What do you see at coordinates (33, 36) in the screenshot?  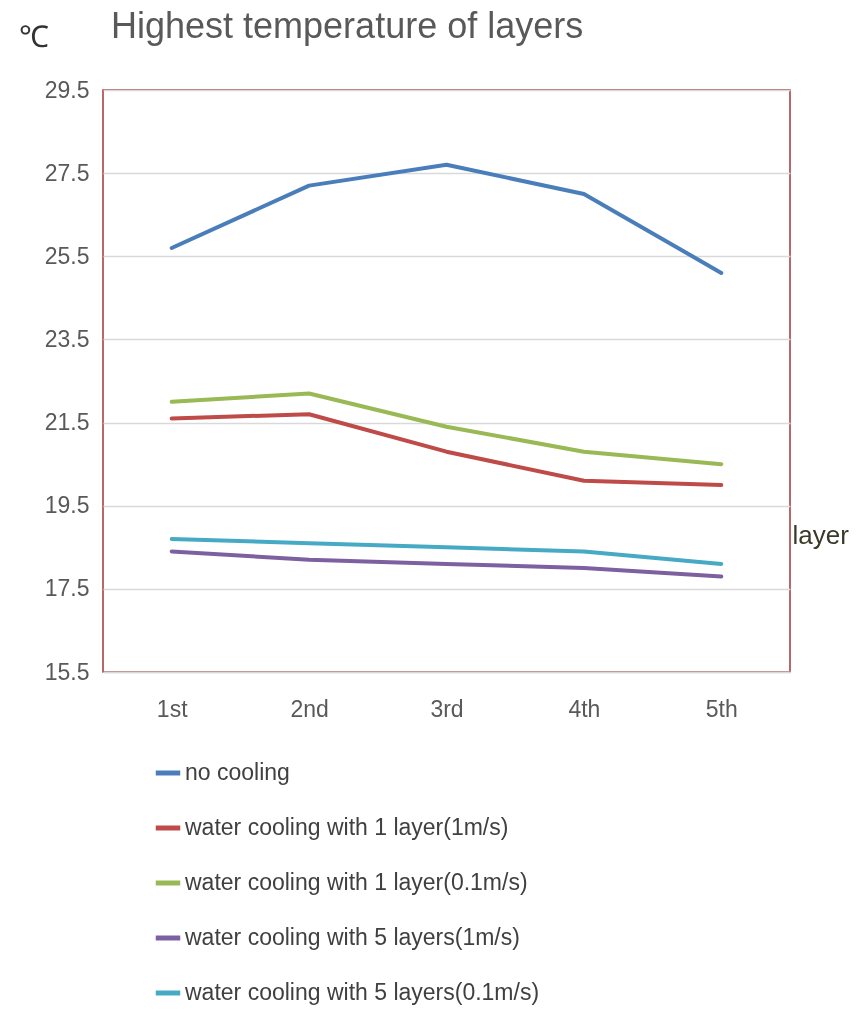 I see `y-axis-title: ℃` at bounding box center [33, 36].